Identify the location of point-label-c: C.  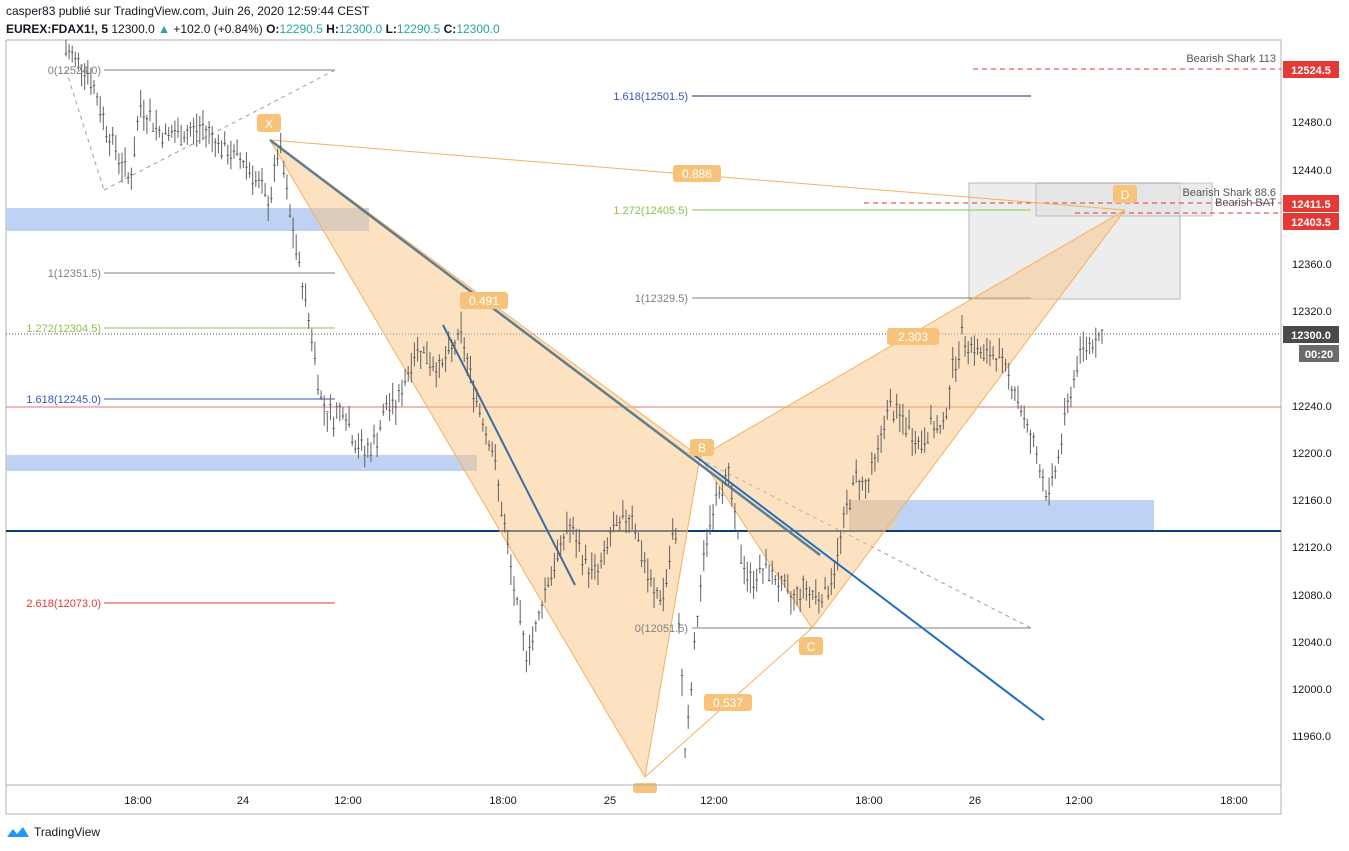
(811, 646).